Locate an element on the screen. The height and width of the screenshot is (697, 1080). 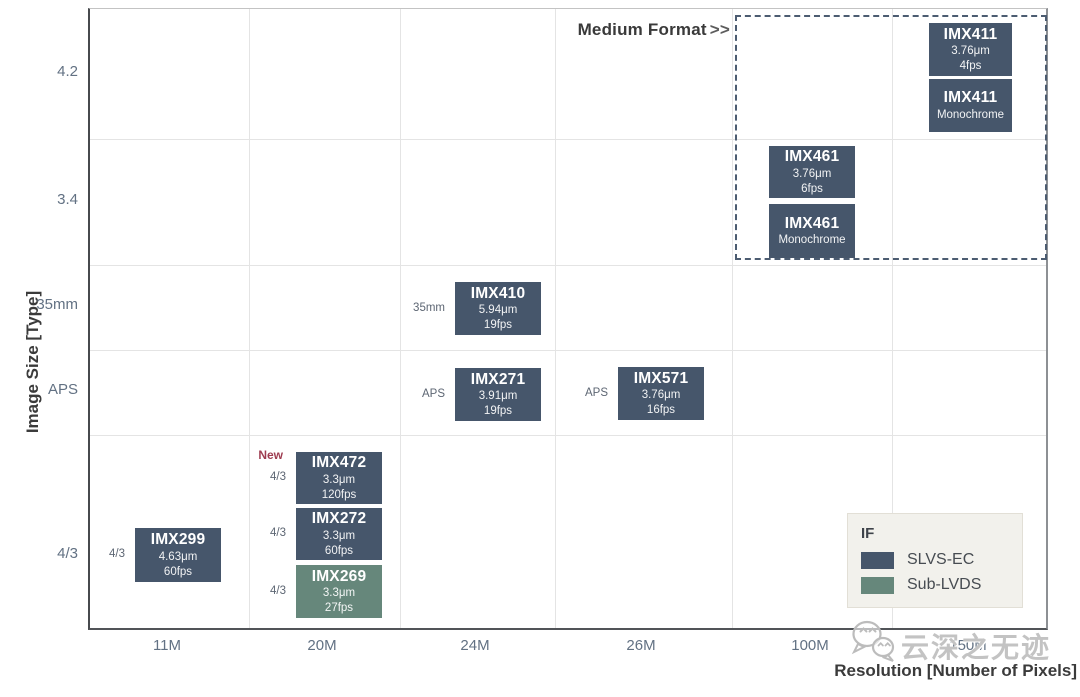
legend-title: IF is located at coordinates (868, 533).